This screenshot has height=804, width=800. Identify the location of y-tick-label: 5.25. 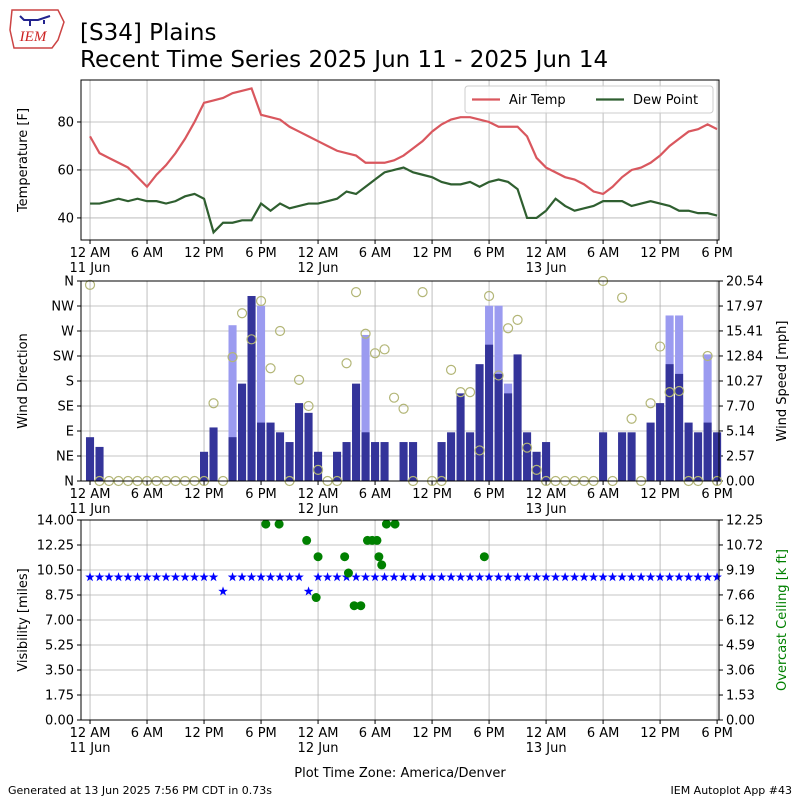
(59, 646).